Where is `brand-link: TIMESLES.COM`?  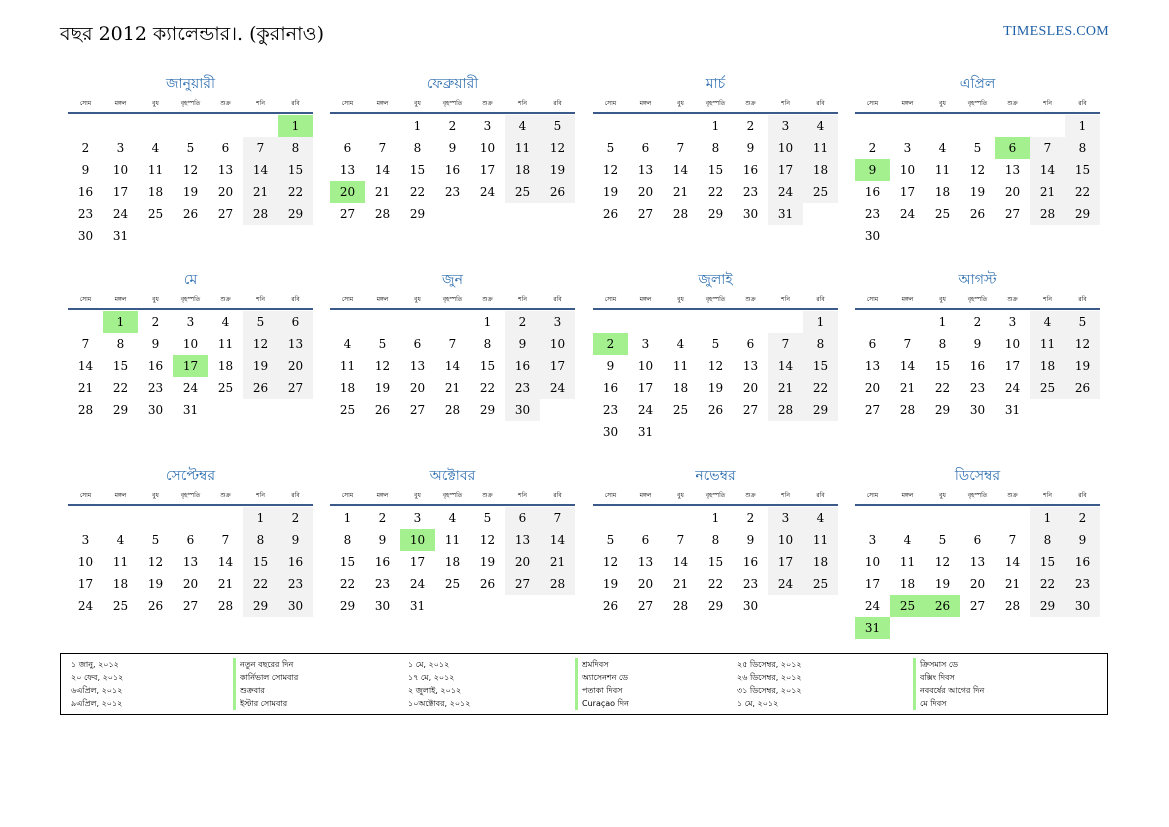 brand-link: TIMESLES.COM is located at coordinates (1056, 31).